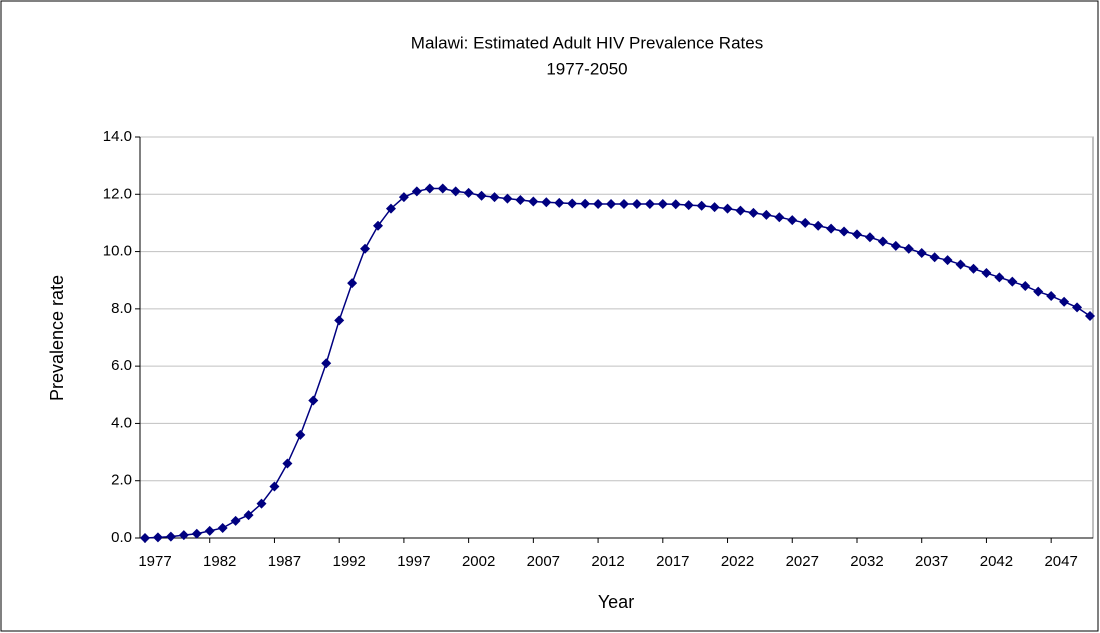  I want to click on x-tick-label: 1977, so click(154, 561).